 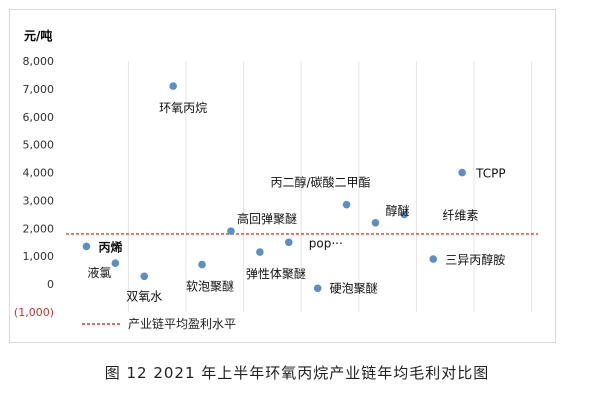 What do you see at coordinates (397, 210) in the screenshot?
I see `data-point-label: 醇醚` at bounding box center [397, 210].